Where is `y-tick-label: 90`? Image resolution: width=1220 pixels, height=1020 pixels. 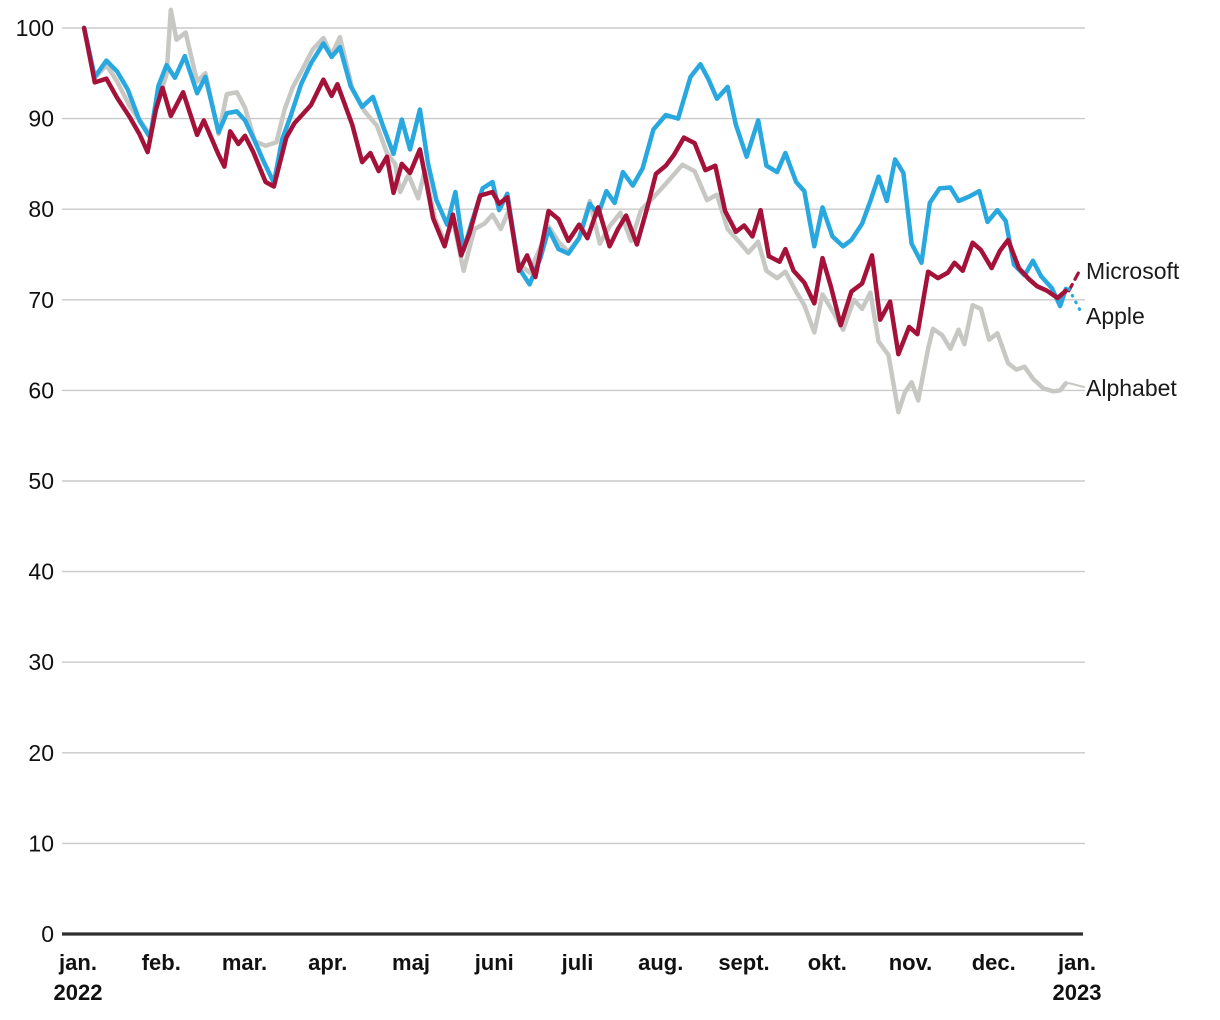
y-tick-label: 90 is located at coordinates (41, 119).